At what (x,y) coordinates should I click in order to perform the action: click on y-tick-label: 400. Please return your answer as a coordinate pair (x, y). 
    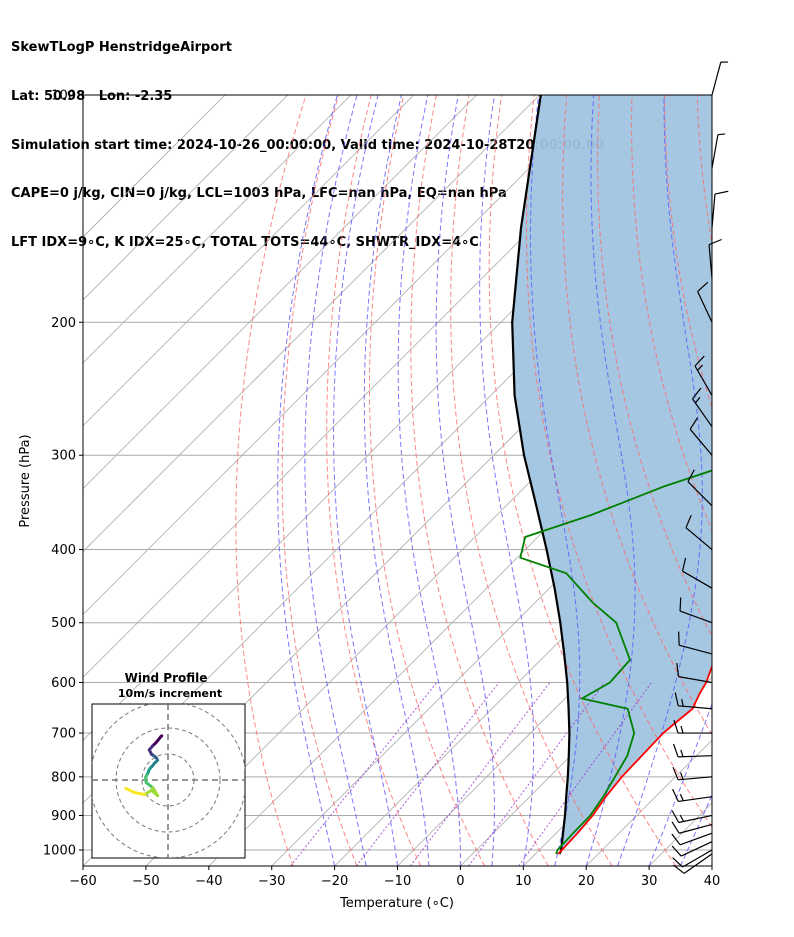
    Looking at the image, I should click on (63, 550).